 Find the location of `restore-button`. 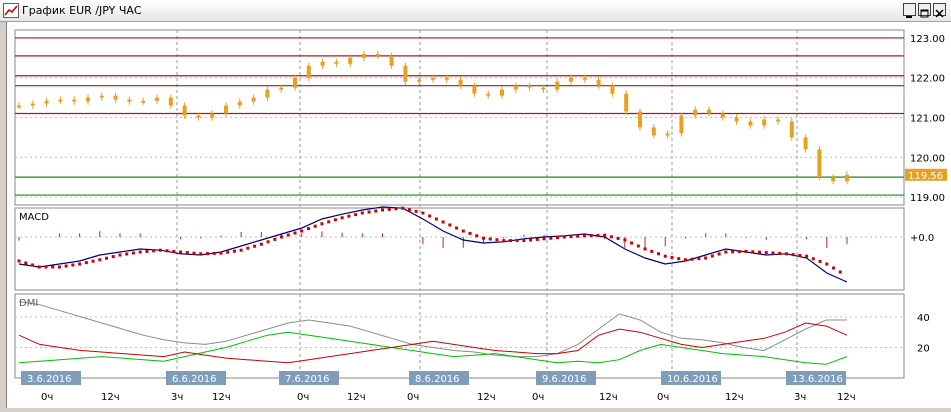

restore-button is located at coordinates (924, 10).